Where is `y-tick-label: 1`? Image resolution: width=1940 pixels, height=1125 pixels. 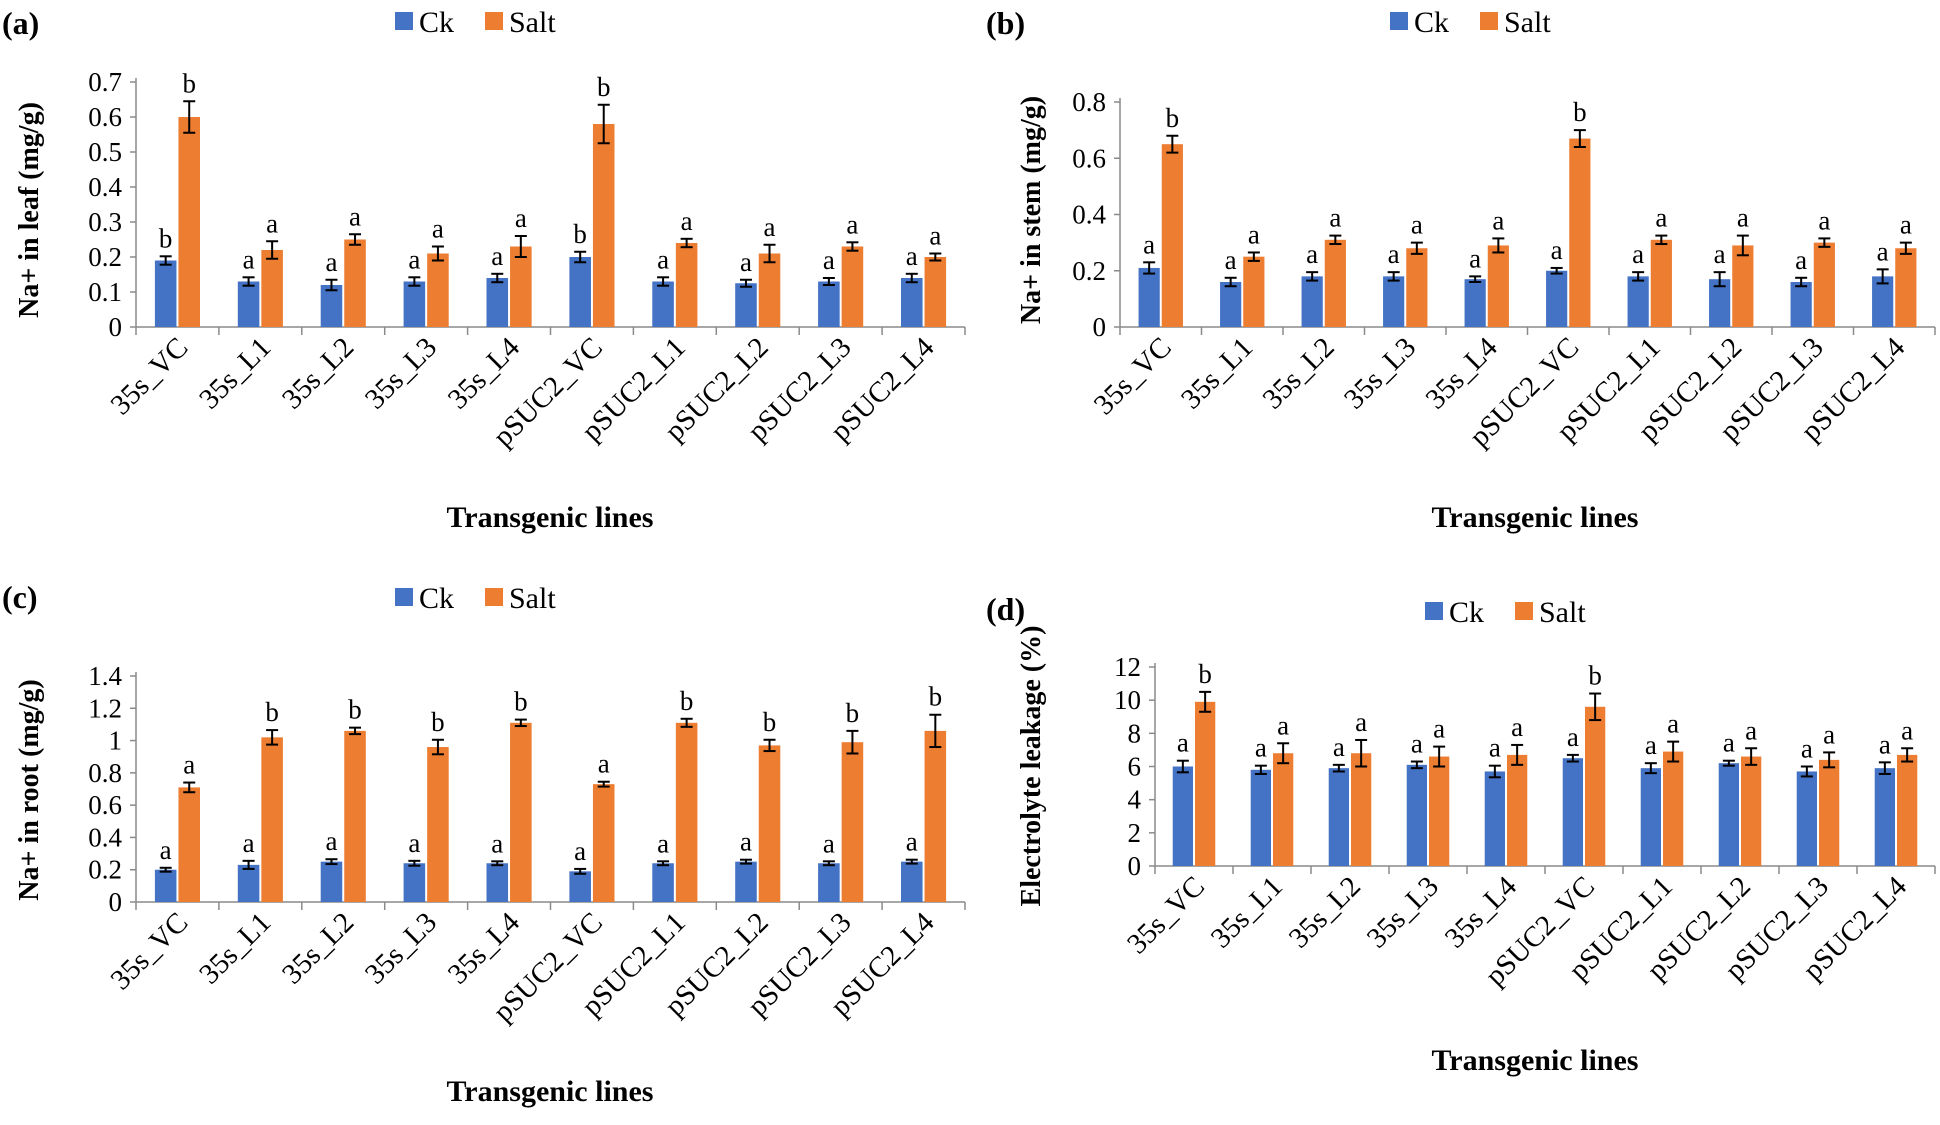
y-tick-label: 1 is located at coordinates (116, 741).